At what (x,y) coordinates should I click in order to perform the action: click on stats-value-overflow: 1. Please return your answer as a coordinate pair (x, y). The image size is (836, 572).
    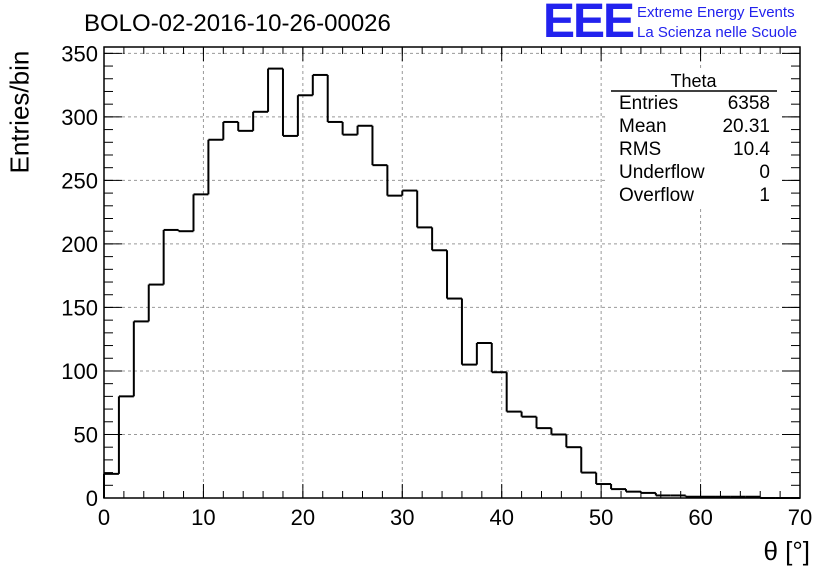
    Looking at the image, I should click on (764, 195).